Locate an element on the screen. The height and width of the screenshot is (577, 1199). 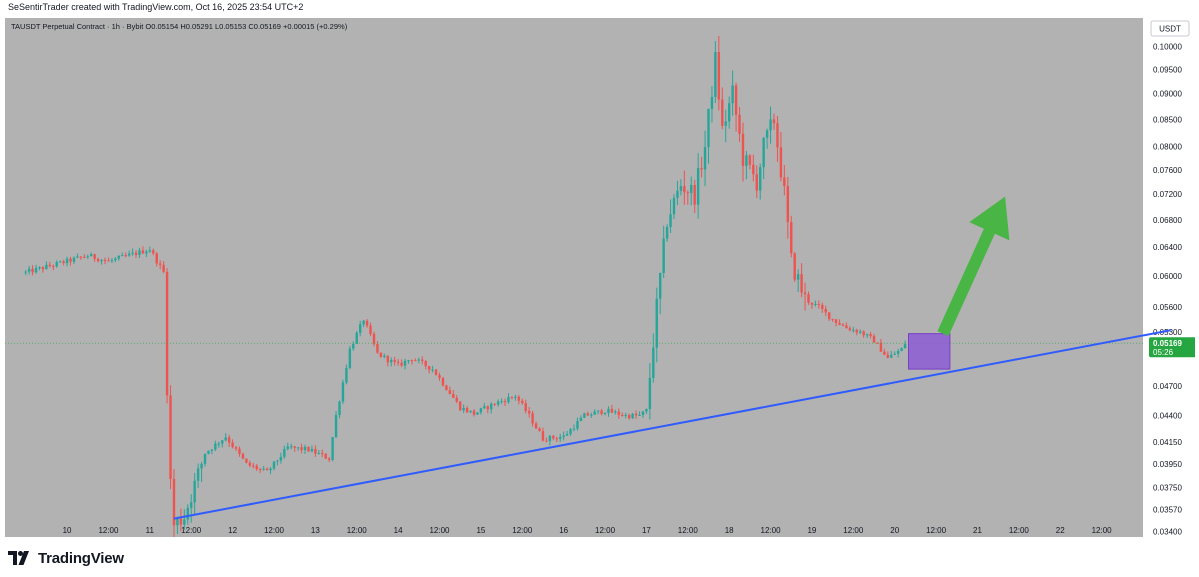
y-tick-label: 0.04400 is located at coordinates (1167, 416).